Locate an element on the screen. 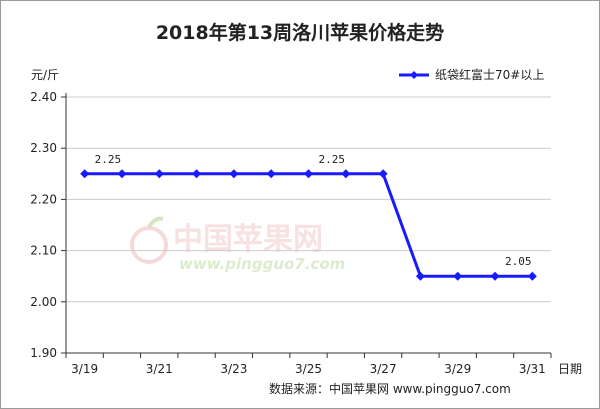  data-label: 2.05 is located at coordinates (518, 261).